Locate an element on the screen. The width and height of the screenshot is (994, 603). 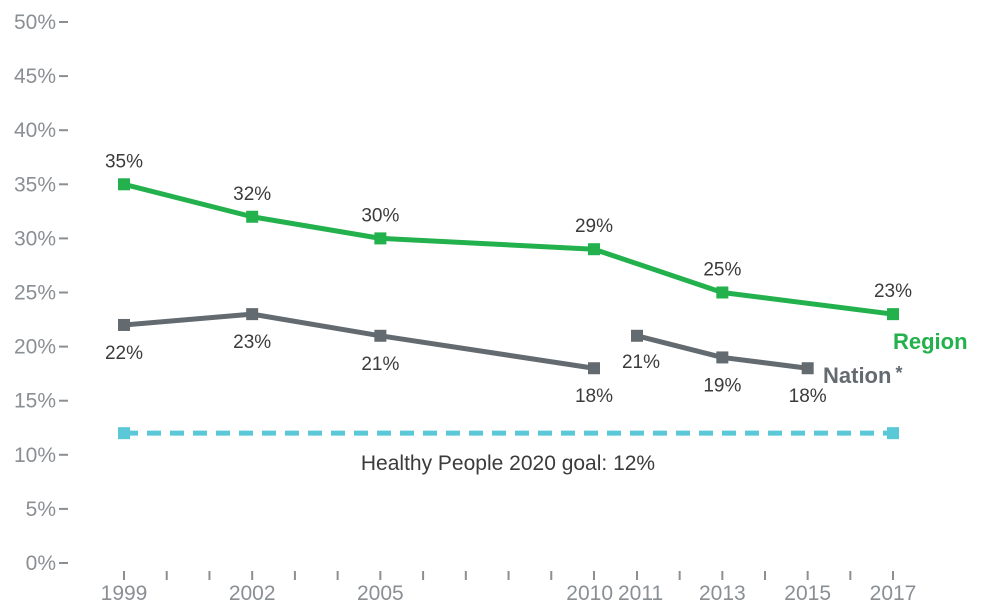
series-label-nation: Nation * is located at coordinates (862, 375).